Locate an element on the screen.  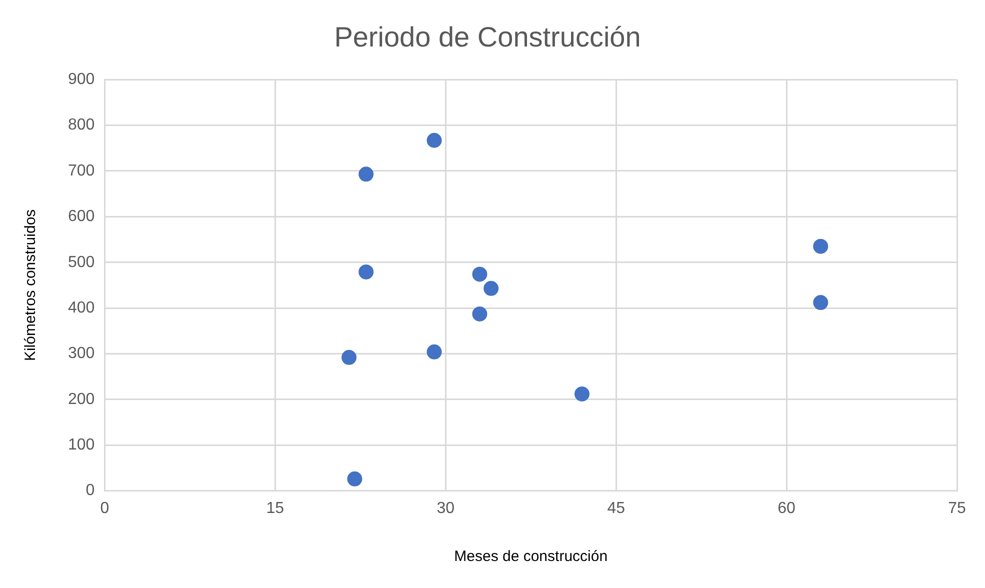
y-tick-label: 200 is located at coordinates (81, 399).